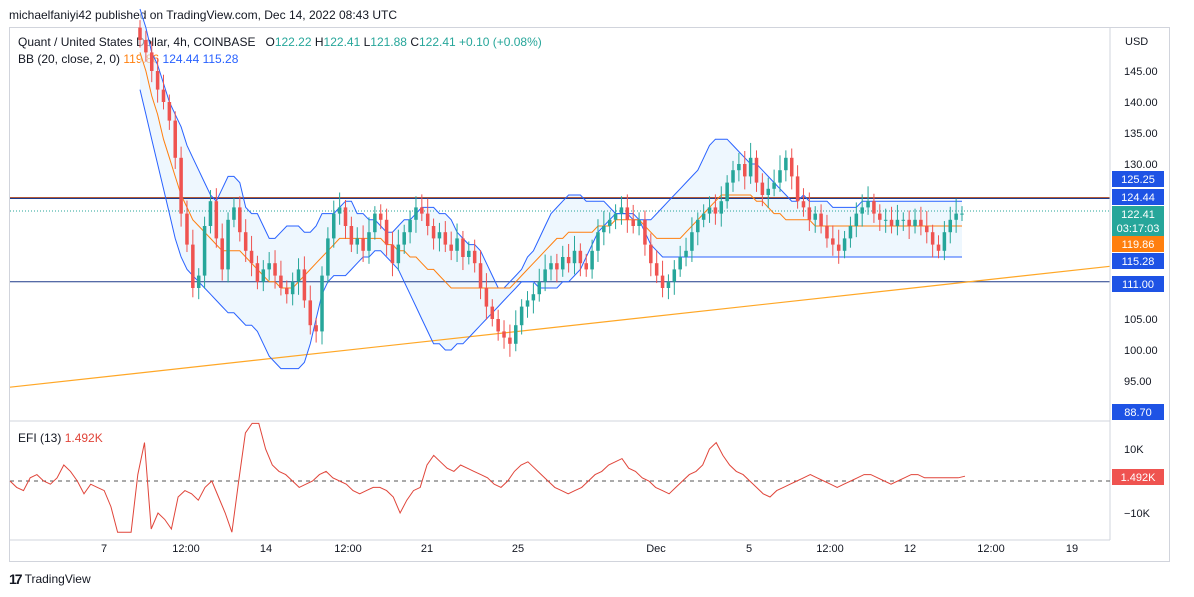  What do you see at coordinates (83, 438) in the screenshot?
I see `efi-value: 1.492K` at bounding box center [83, 438].